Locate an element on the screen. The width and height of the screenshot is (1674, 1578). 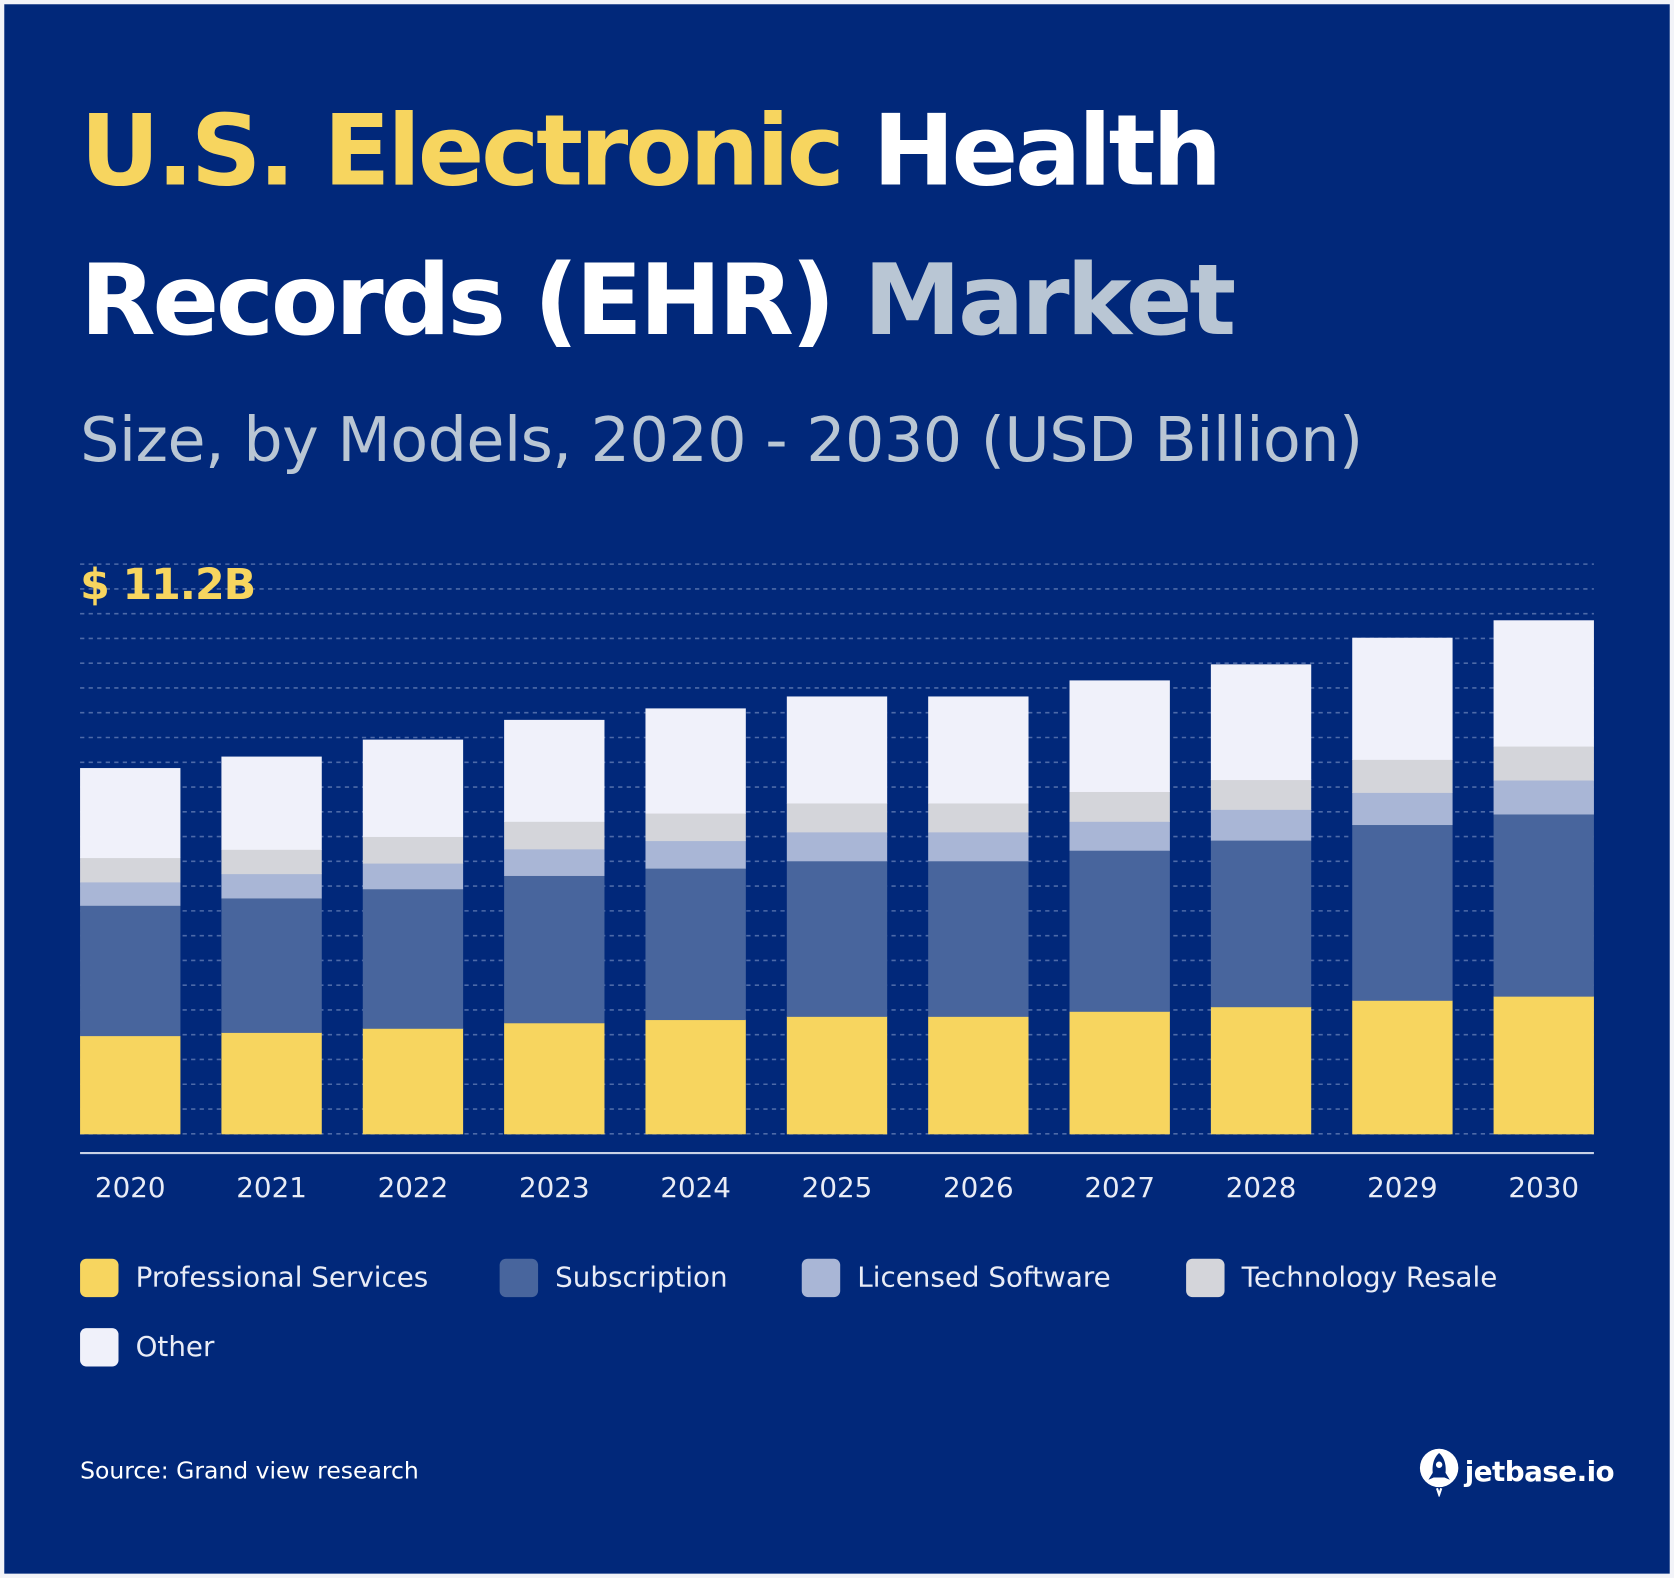
title-line-1: U.S. Electronic Health is located at coordinates (651, 151).